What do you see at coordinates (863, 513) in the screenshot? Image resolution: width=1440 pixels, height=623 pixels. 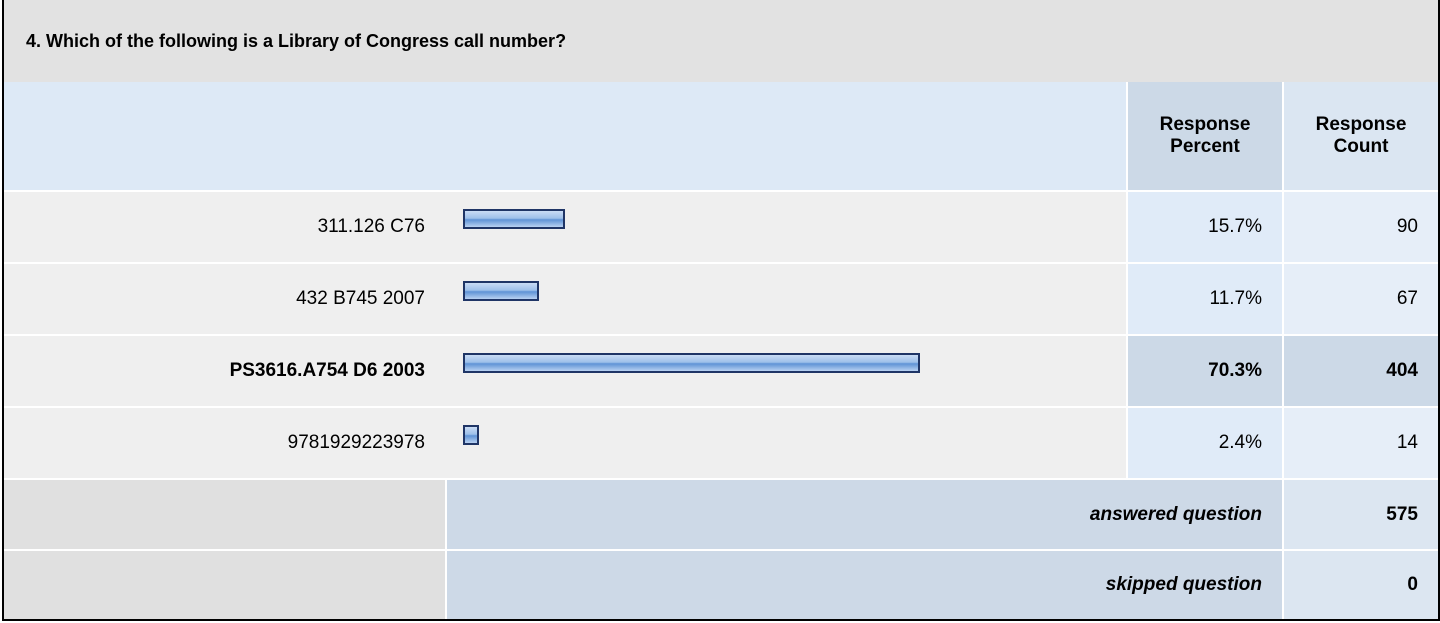 I see `summary-label: answered question` at bounding box center [863, 513].